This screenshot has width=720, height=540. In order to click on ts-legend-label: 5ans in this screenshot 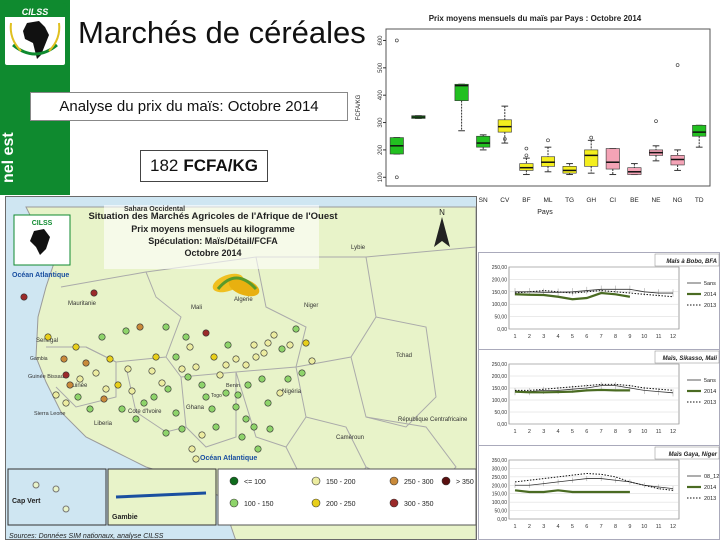, I will do `click(710, 284)`.